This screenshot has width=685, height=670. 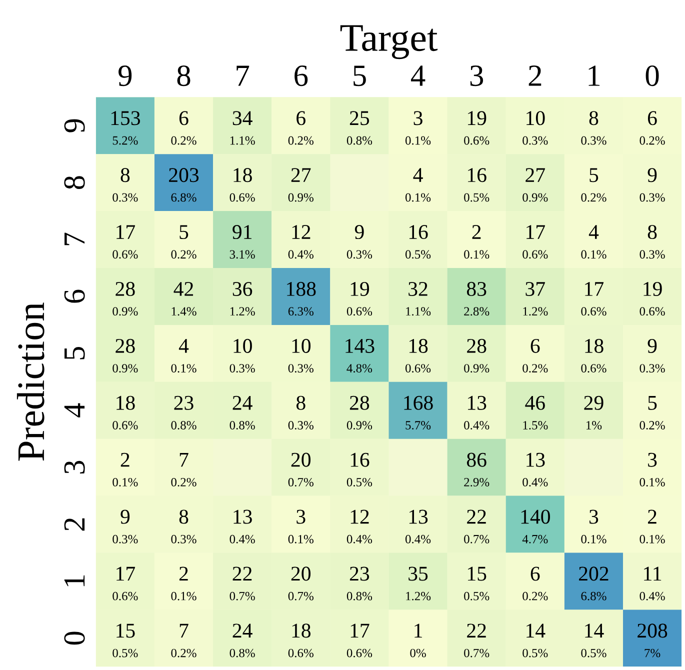 What do you see at coordinates (360, 573) in the screenshot?
I see `data-label: 23` at bounding box center [360, 573].